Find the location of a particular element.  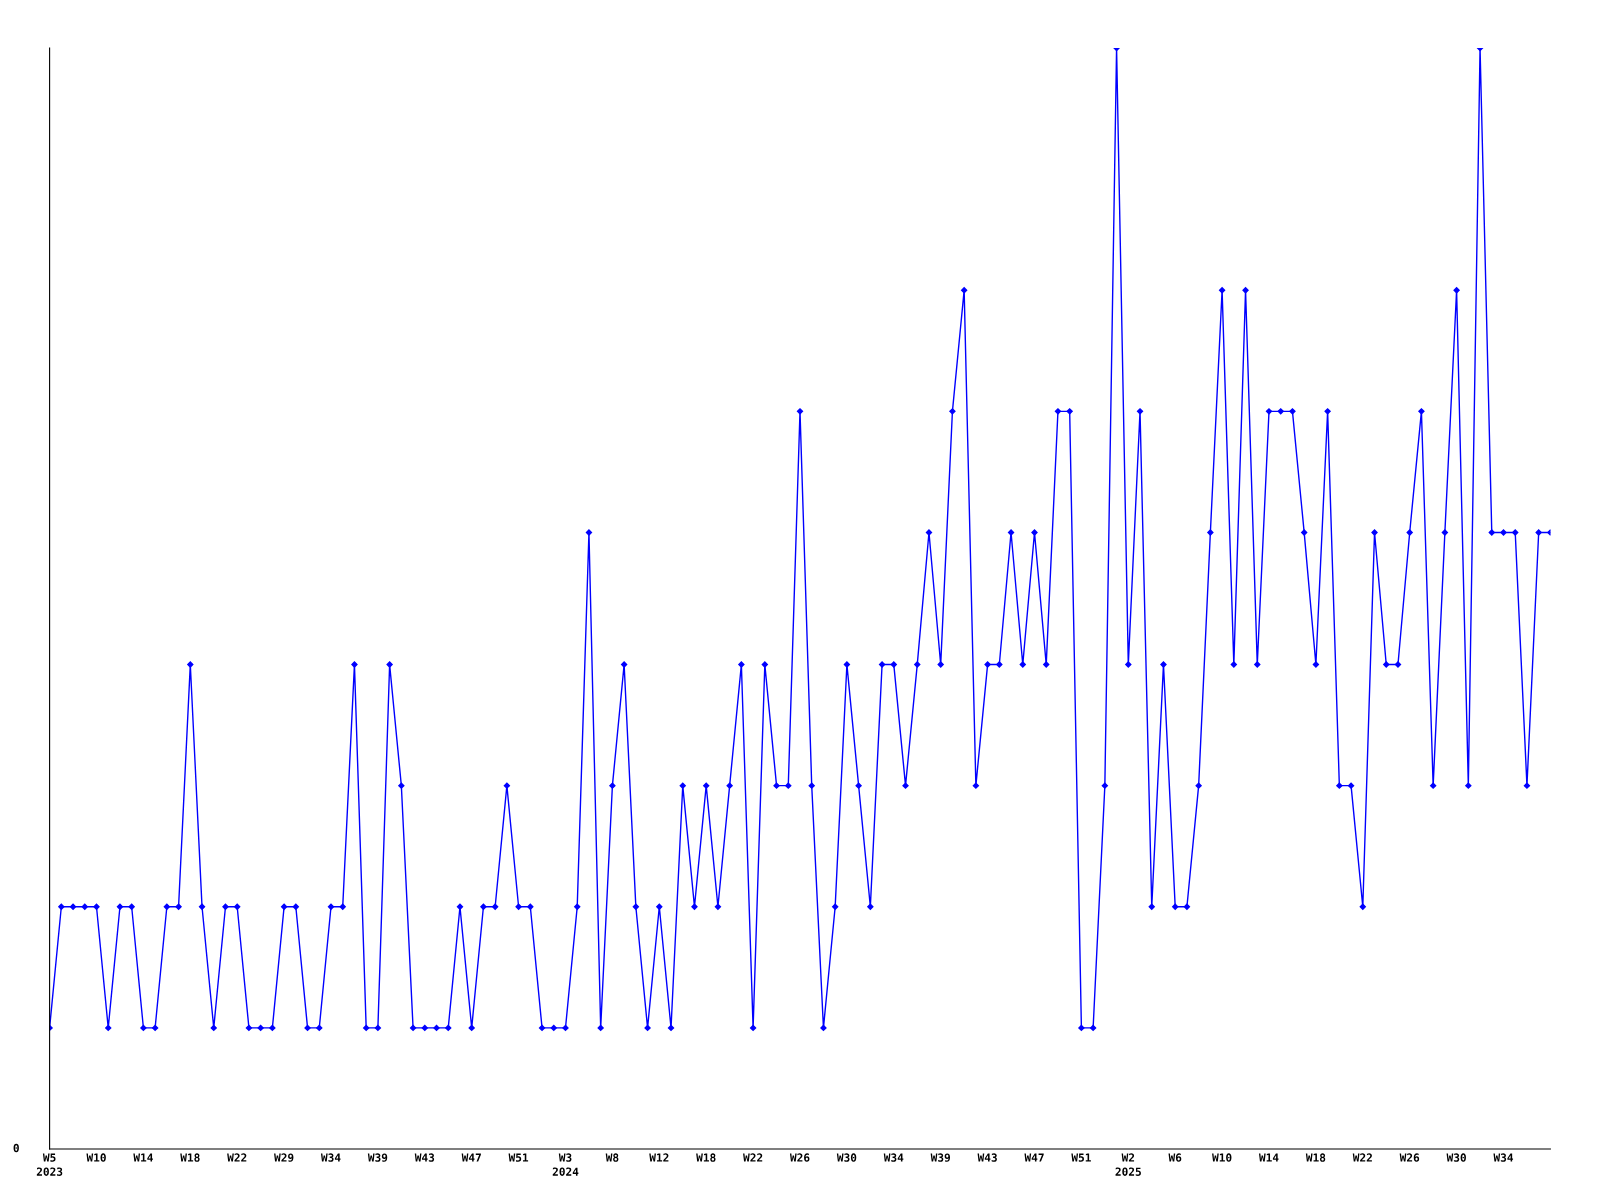

text: 0 is located at coordinates (16, 1148).